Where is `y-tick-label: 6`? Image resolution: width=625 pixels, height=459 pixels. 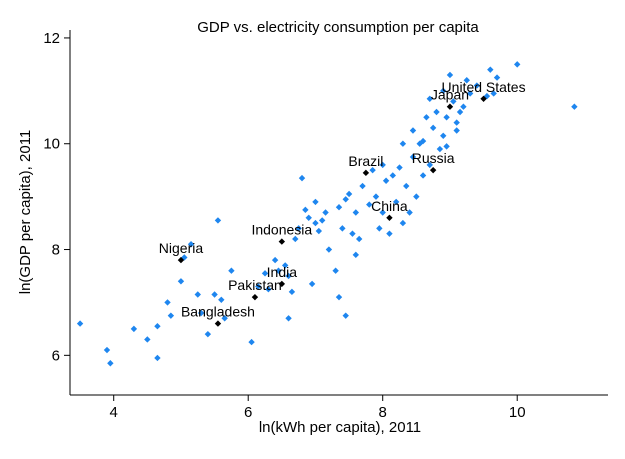 y-tick-label: 6 is located at coordinates (56, 355).